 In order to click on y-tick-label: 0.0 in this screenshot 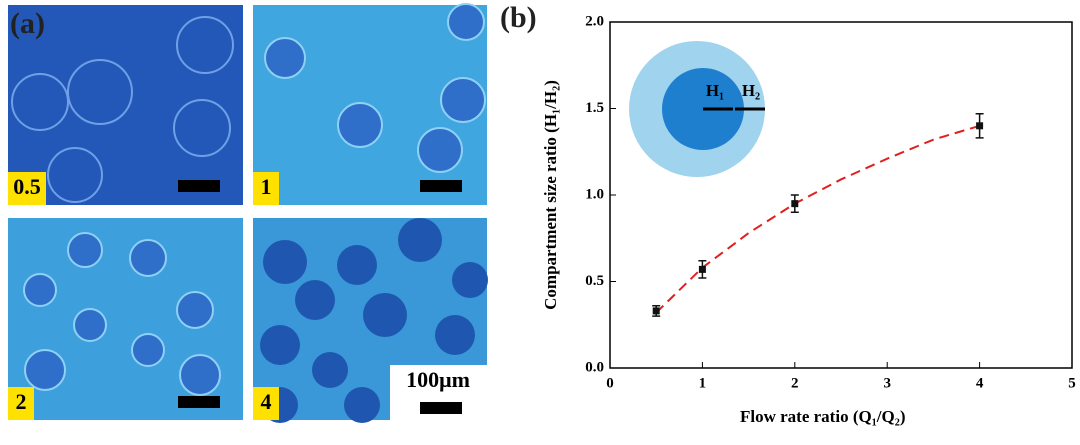, I will do `click(594, 367)`.